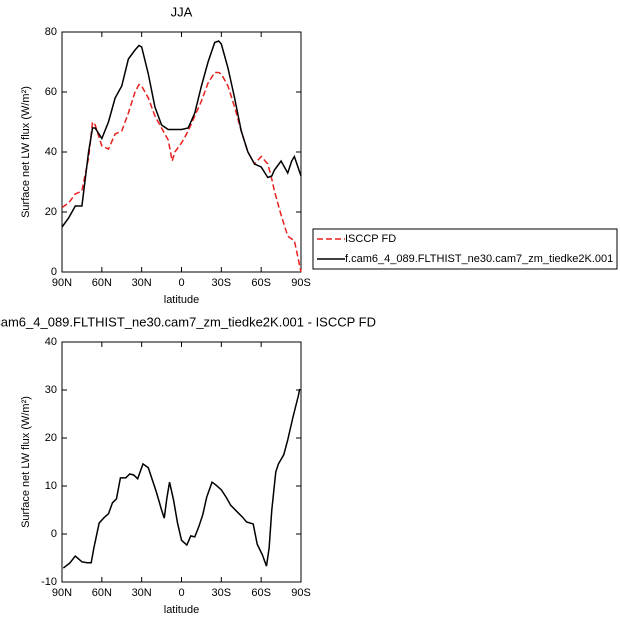  I want to click on y-tick-label: -10, so click(49, 582).